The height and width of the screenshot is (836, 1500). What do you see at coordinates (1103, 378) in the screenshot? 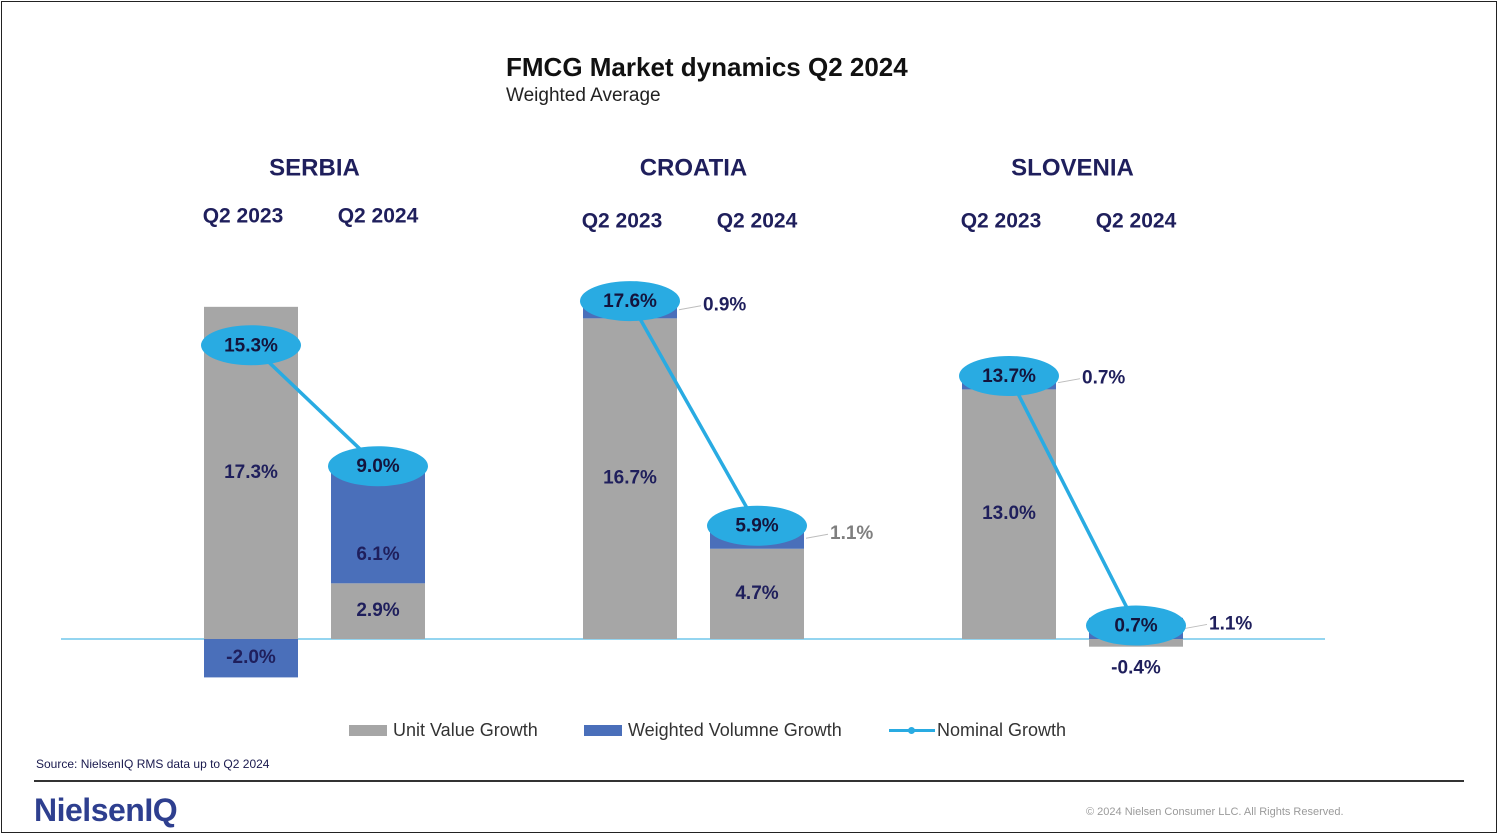
I see `data-label-weighted-volume: 0.7%` at bounding box center [1103, 378].